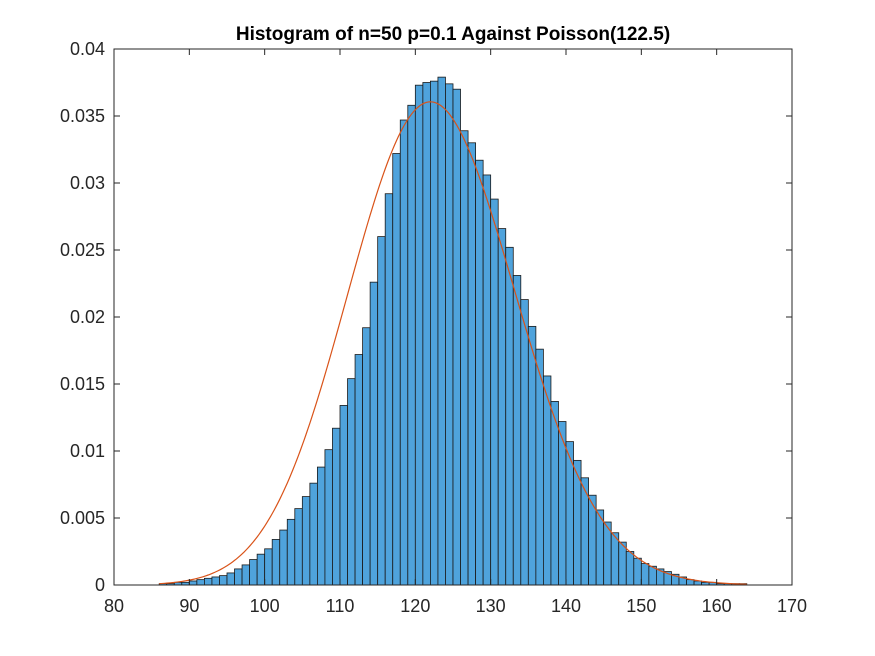  What do you see at coordinates (82, 518) in the screenshot?
I see `y-tick-label: 0.005` at bounding box center [82, 518].